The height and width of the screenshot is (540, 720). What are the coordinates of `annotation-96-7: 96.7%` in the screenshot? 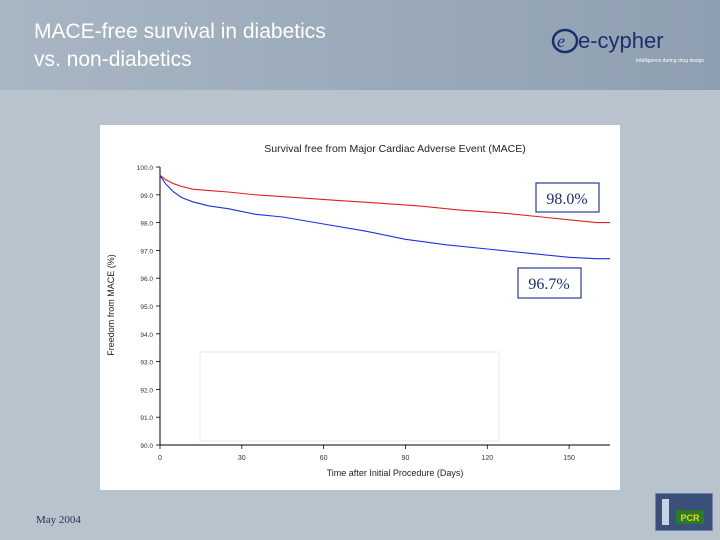 It's located at (548, 284).